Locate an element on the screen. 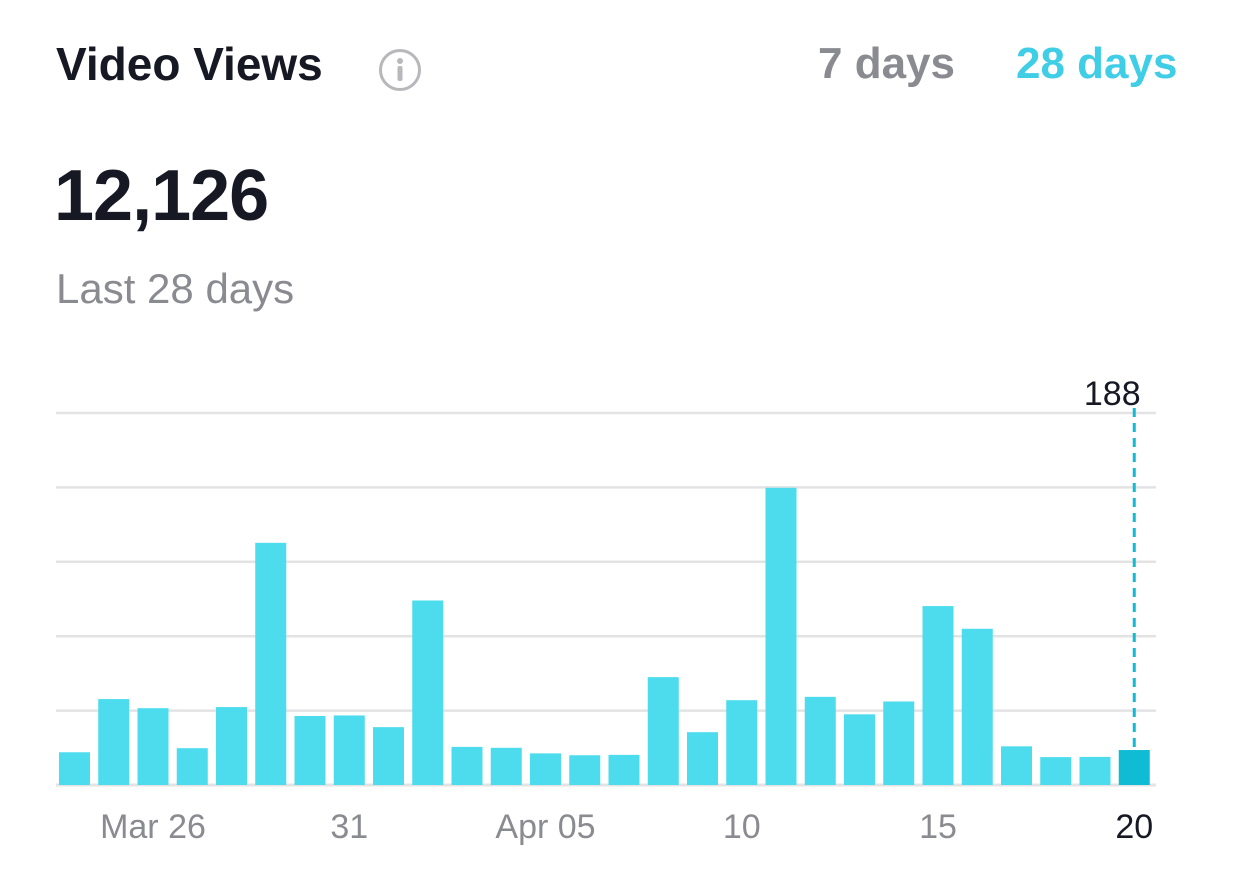  x-tick-label: 20 is located at coordinates (1134, 827).